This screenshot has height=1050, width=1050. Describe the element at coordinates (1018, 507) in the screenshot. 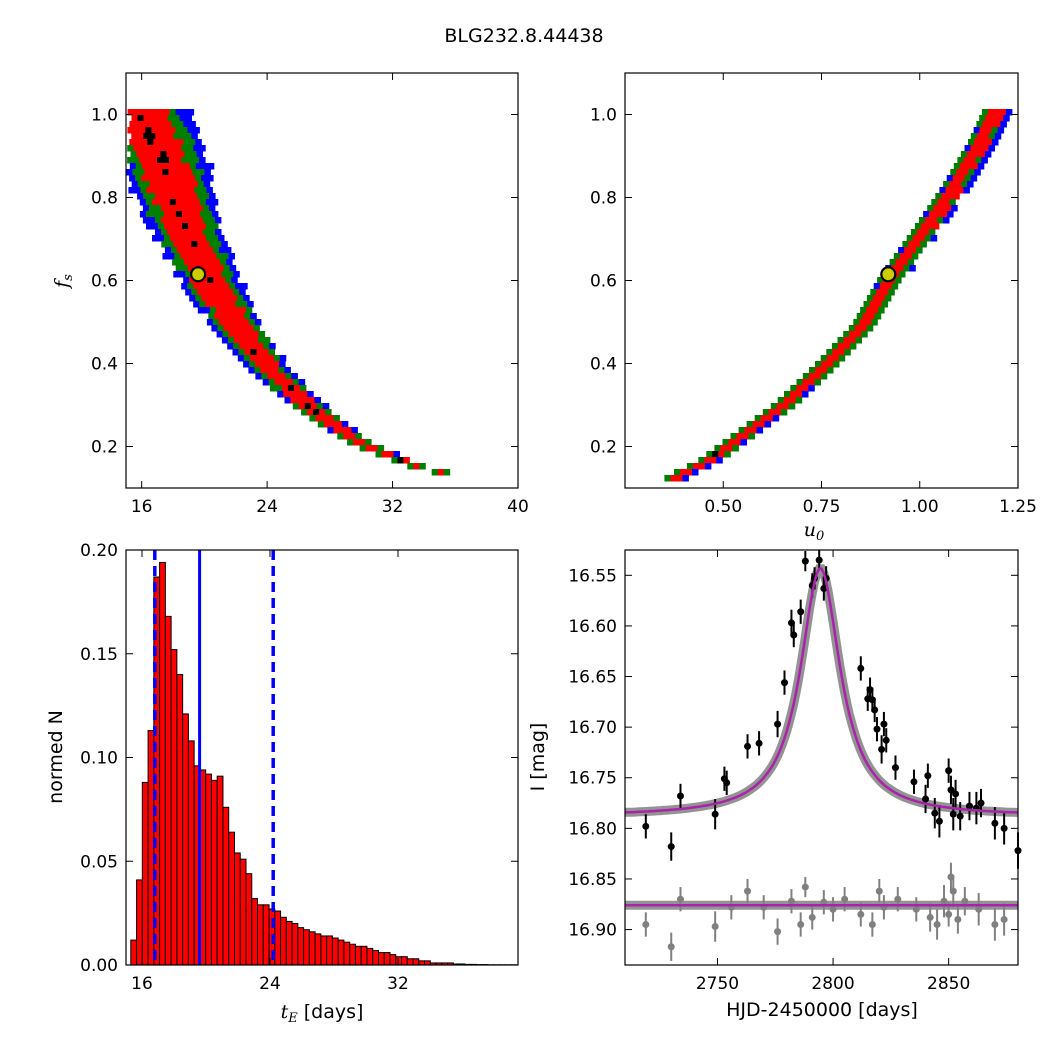

I see `panel-u0-fs-xtick-label: 1.25` at that location.